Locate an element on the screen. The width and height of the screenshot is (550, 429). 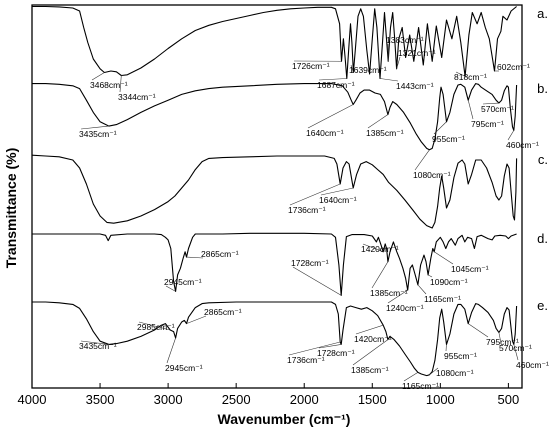
peak-label: 460cm⁻¹ is located at coordinates (522, 145).